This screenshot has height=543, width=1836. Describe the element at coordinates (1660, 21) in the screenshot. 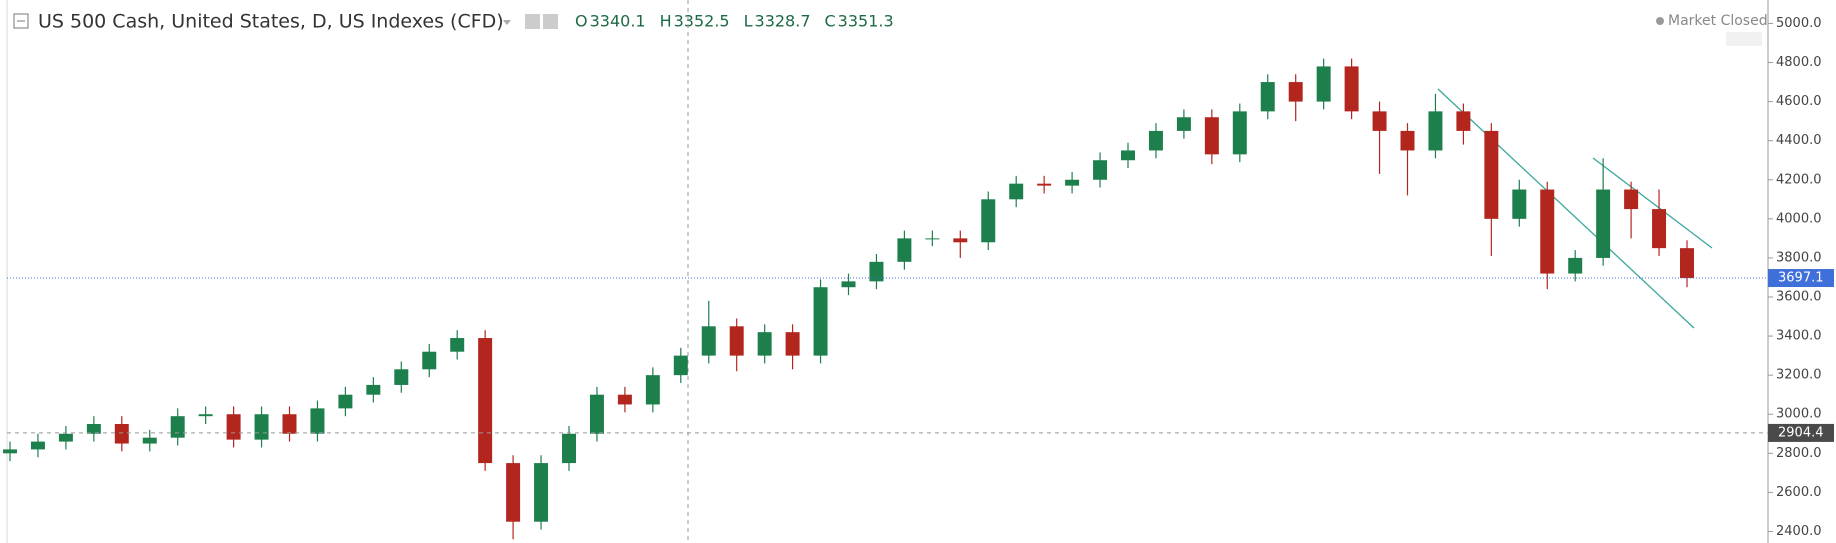

I see `status-dot` at that location.